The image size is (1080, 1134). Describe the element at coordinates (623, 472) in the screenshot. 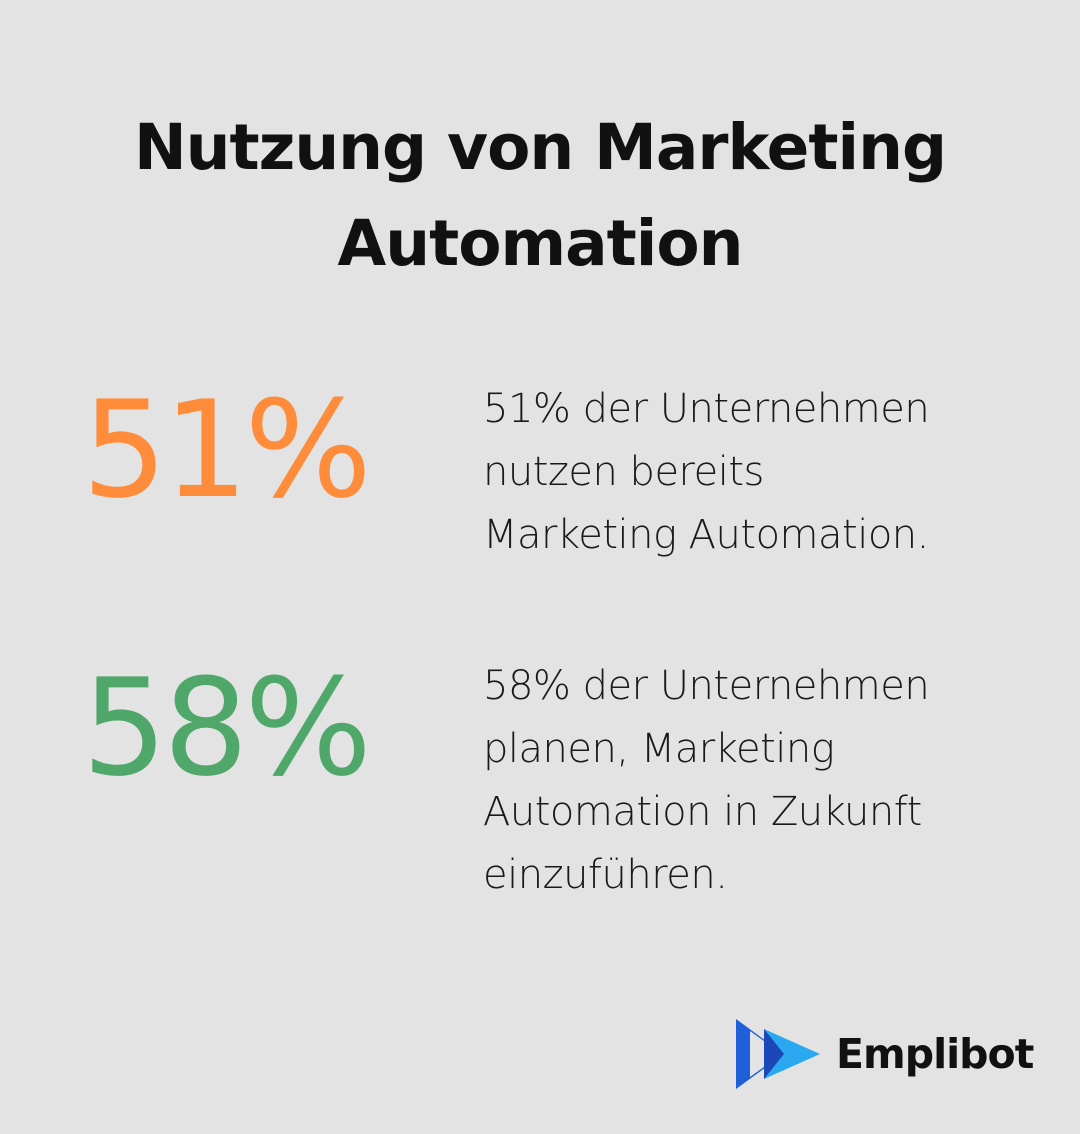

I see `stat-description-line: nutzen bereits` at that location.